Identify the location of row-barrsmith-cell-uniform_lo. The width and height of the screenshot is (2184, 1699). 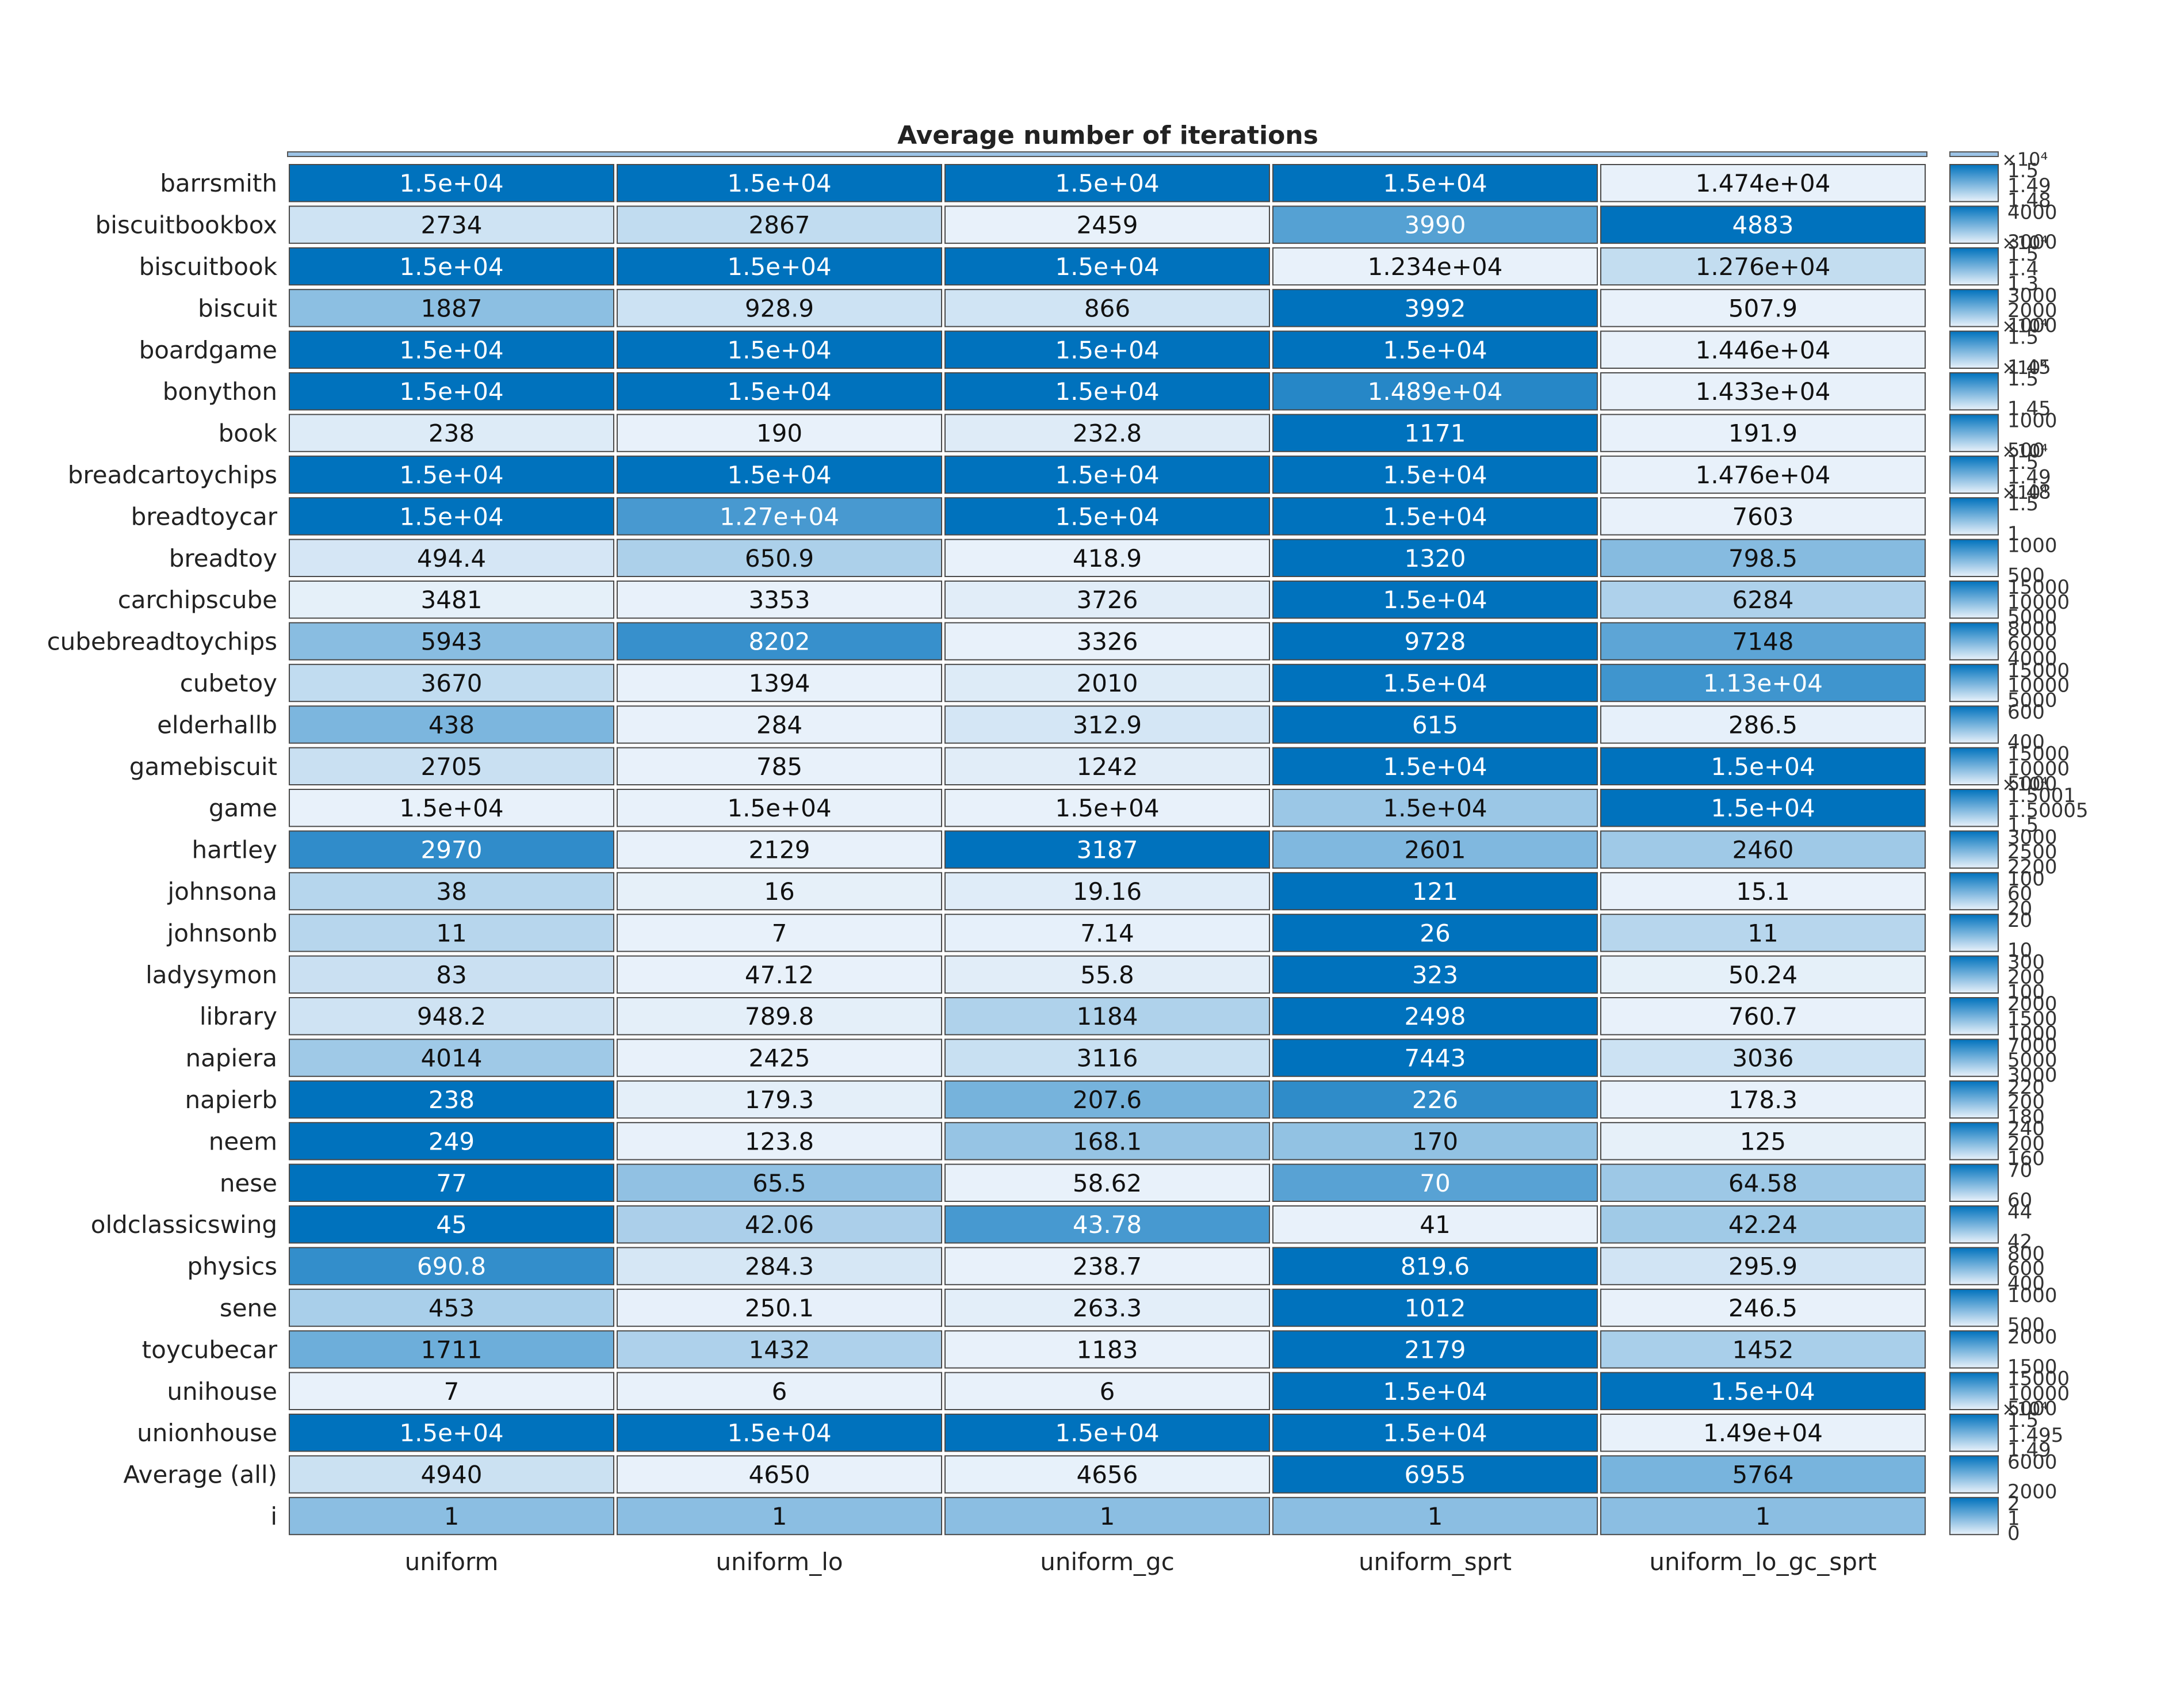
(779, 183).